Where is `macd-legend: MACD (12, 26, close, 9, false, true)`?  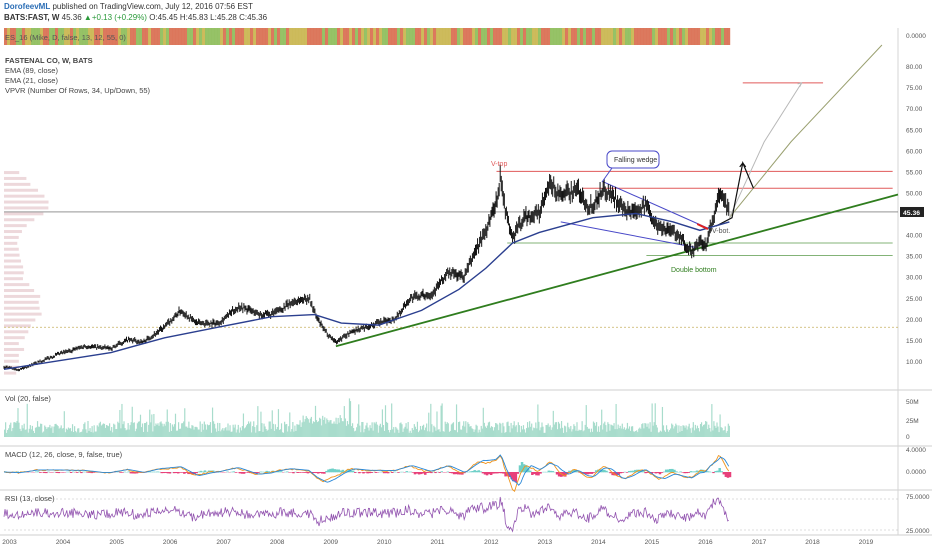 macd-legend: MACD (12, 26, close, 9, false, true) is located at coordinates (64, 454).